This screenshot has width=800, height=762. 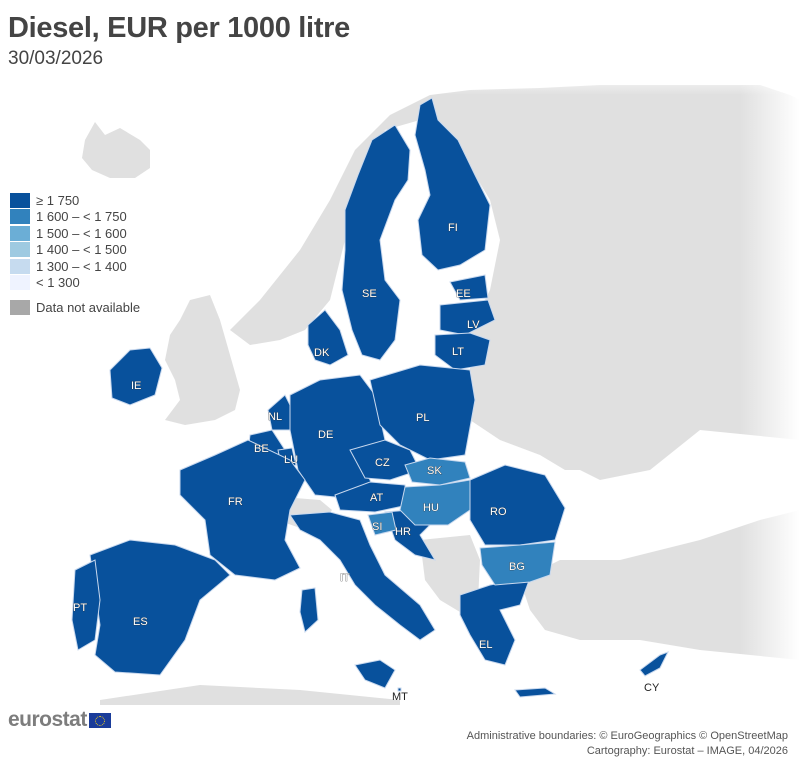 I want to click on country-EE, so click(x=469, y=287).